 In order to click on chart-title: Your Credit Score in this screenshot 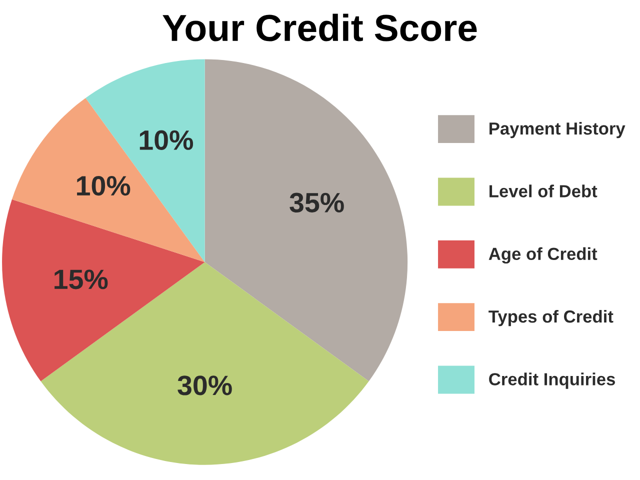, I will do `click(319, 28)`.